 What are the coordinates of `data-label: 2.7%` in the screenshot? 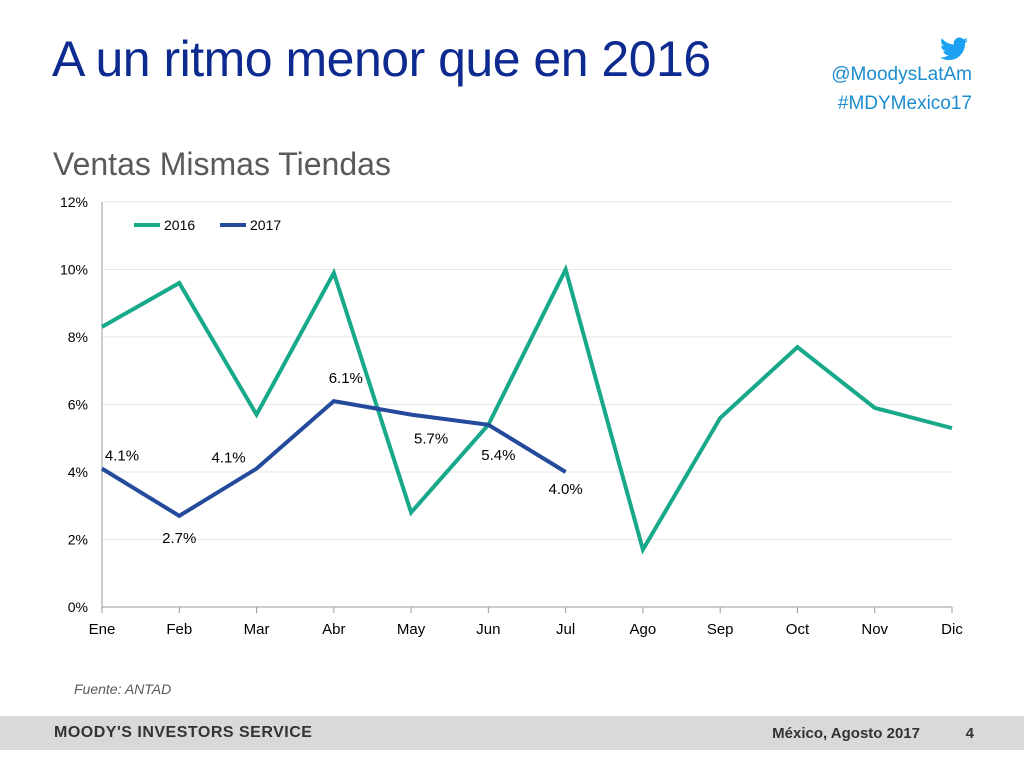 It's located at (179, 538).